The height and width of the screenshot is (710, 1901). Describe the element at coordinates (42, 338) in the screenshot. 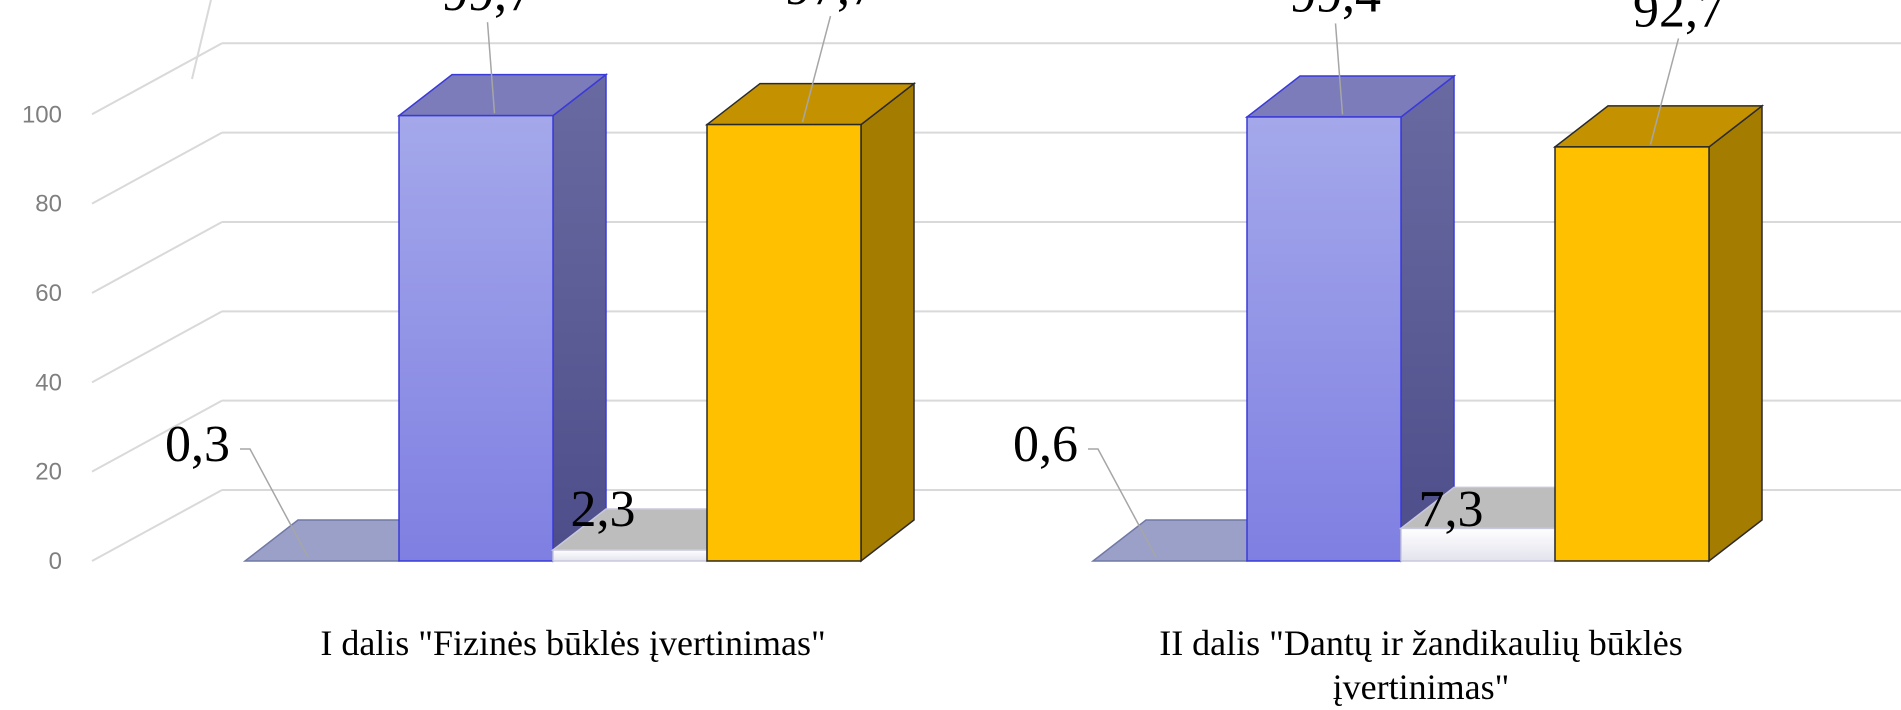

I see `y-axis: 0 20 40 60 80 100` at that location.